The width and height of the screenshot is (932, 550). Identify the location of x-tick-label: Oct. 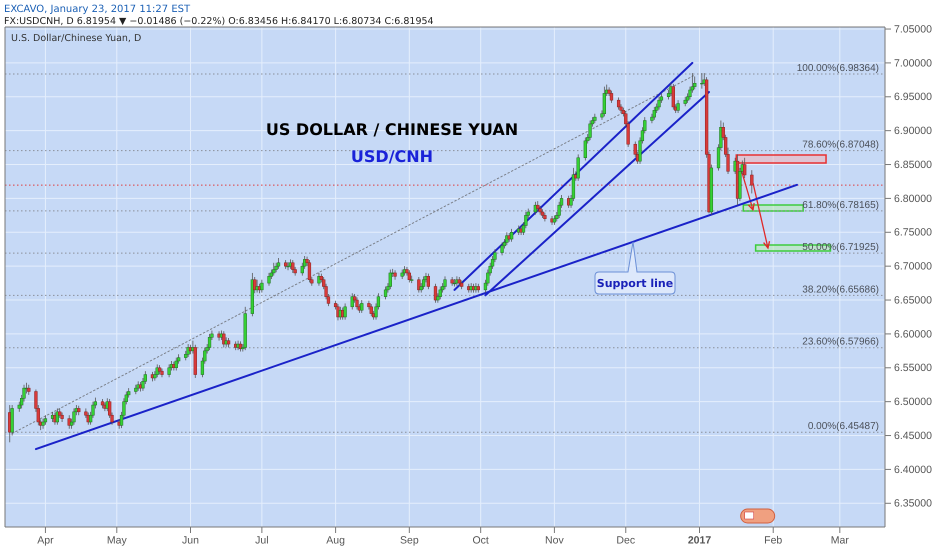
(480, 540).